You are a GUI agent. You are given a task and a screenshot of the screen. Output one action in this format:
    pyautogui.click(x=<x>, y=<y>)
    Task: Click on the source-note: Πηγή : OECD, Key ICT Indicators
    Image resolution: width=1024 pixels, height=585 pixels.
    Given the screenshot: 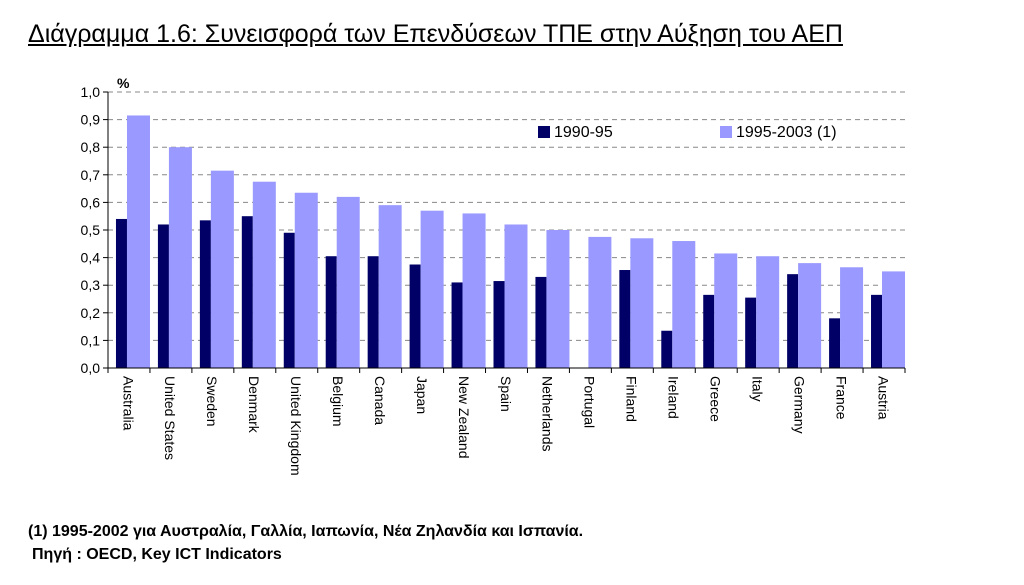 What is the action you would take?
    pyautogui.click(x=157, y=554)
    